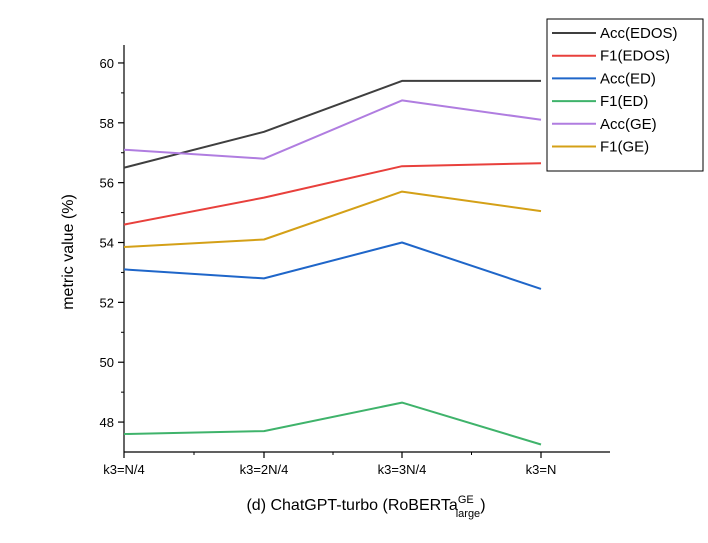 This screenshot has height=543, width=708. Describe the element at coordinates (402, 469) in the screenshot. I see `x-tick-label: k3=3N/4` at that location.